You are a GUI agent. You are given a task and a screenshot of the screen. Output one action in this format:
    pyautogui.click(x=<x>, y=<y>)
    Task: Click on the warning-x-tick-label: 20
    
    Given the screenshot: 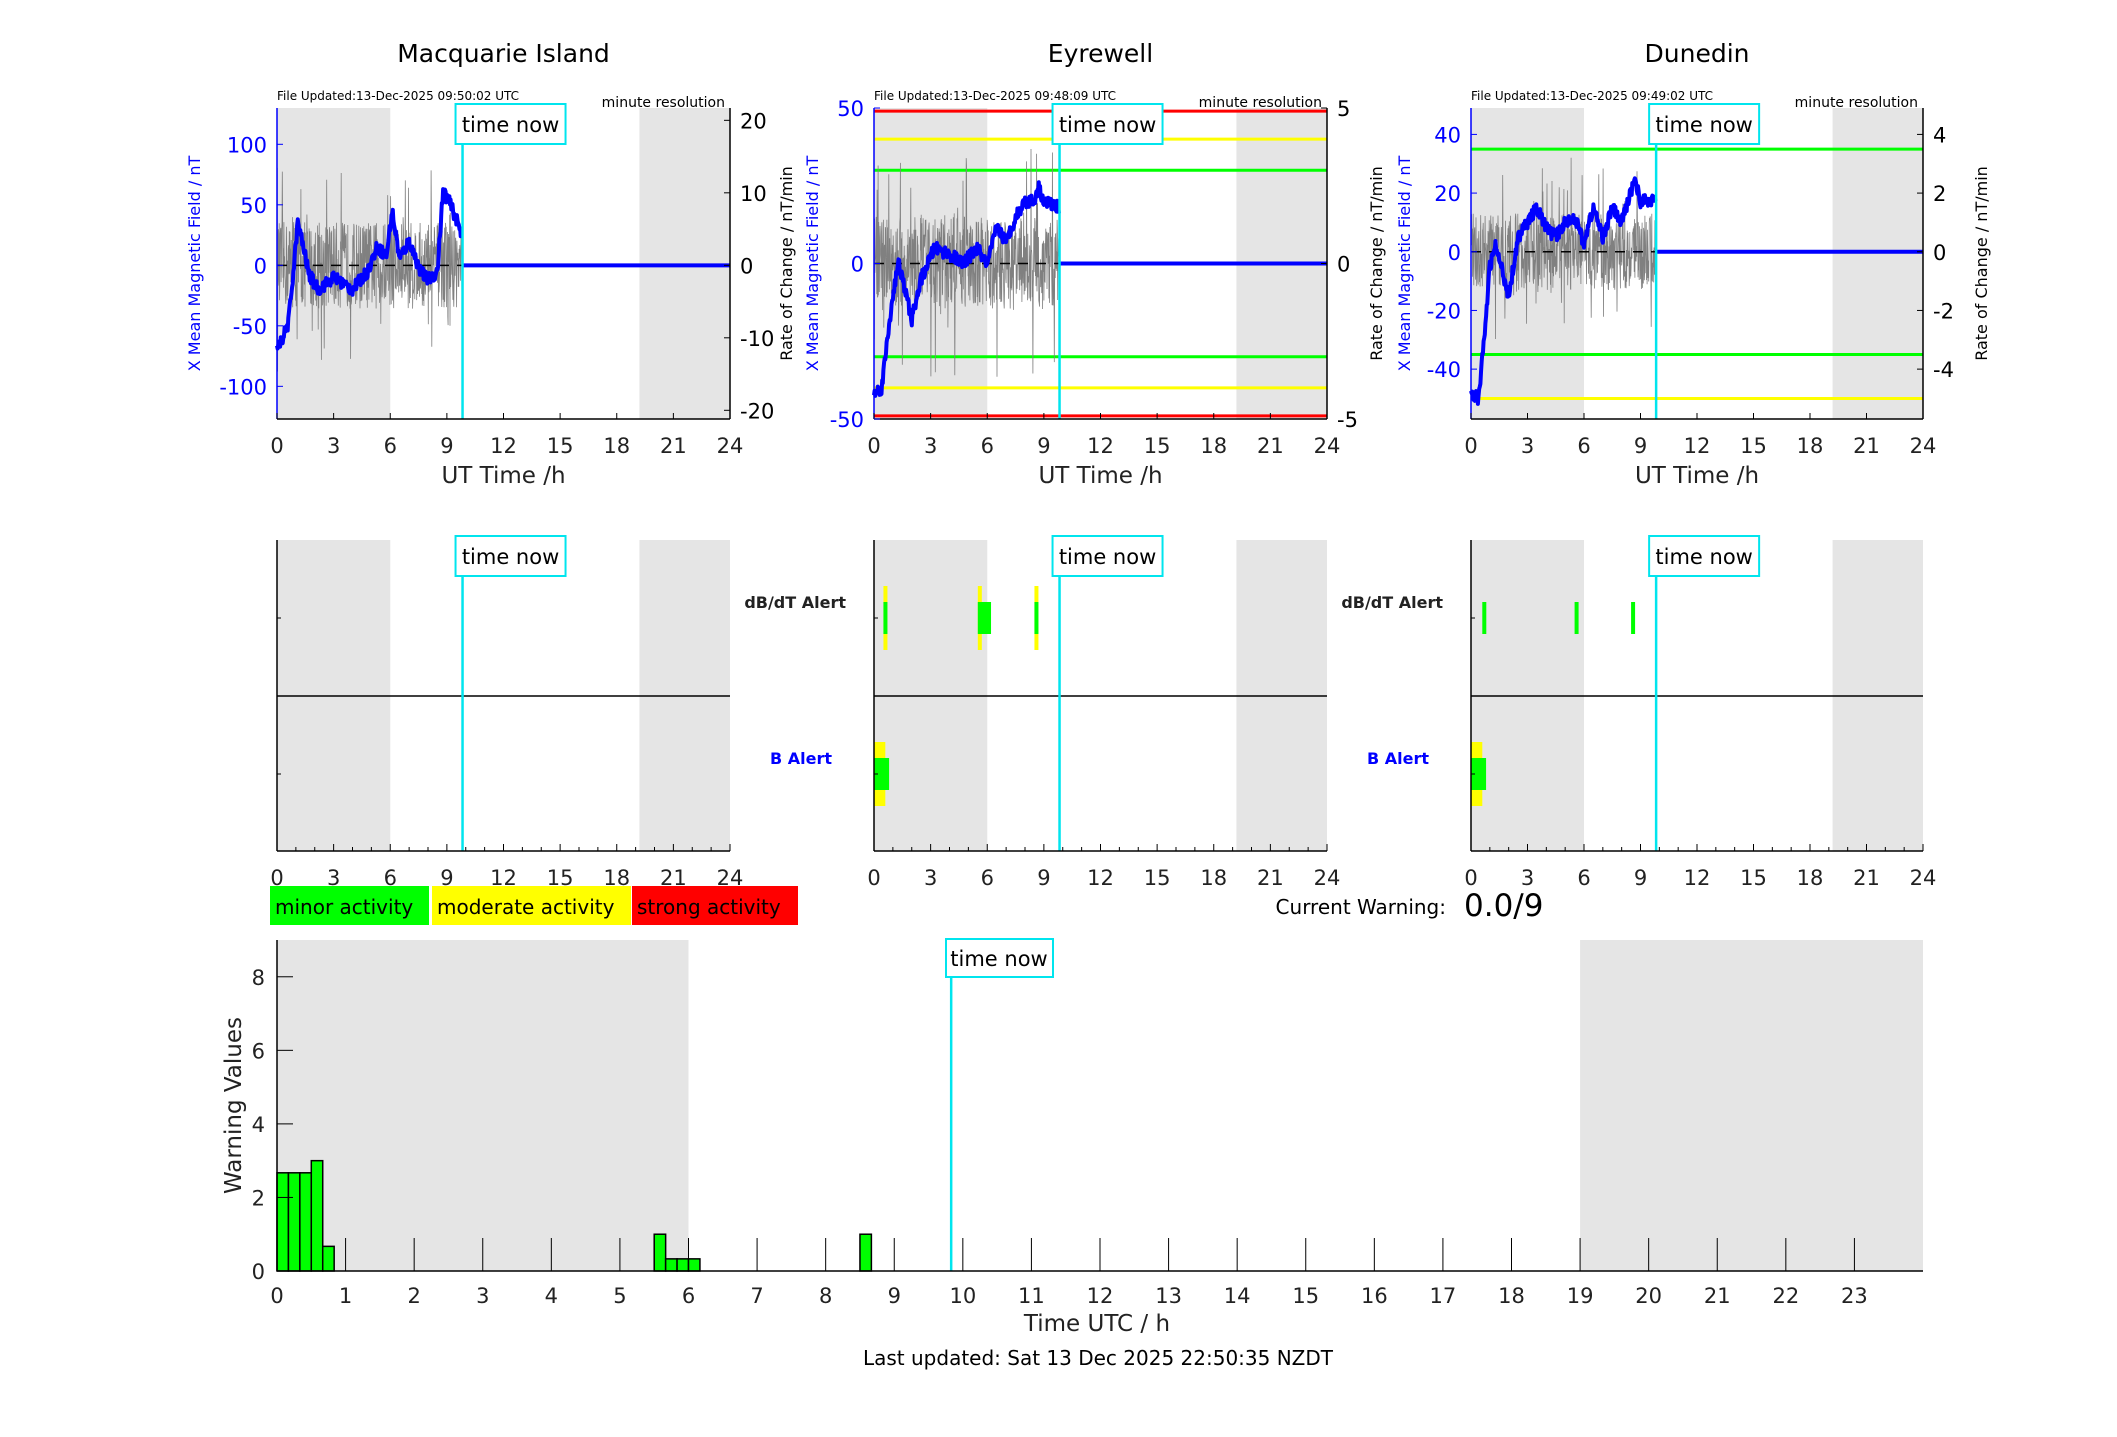 What is the action you would take?
    pyautogui.click(x=1648, y=1296)
    